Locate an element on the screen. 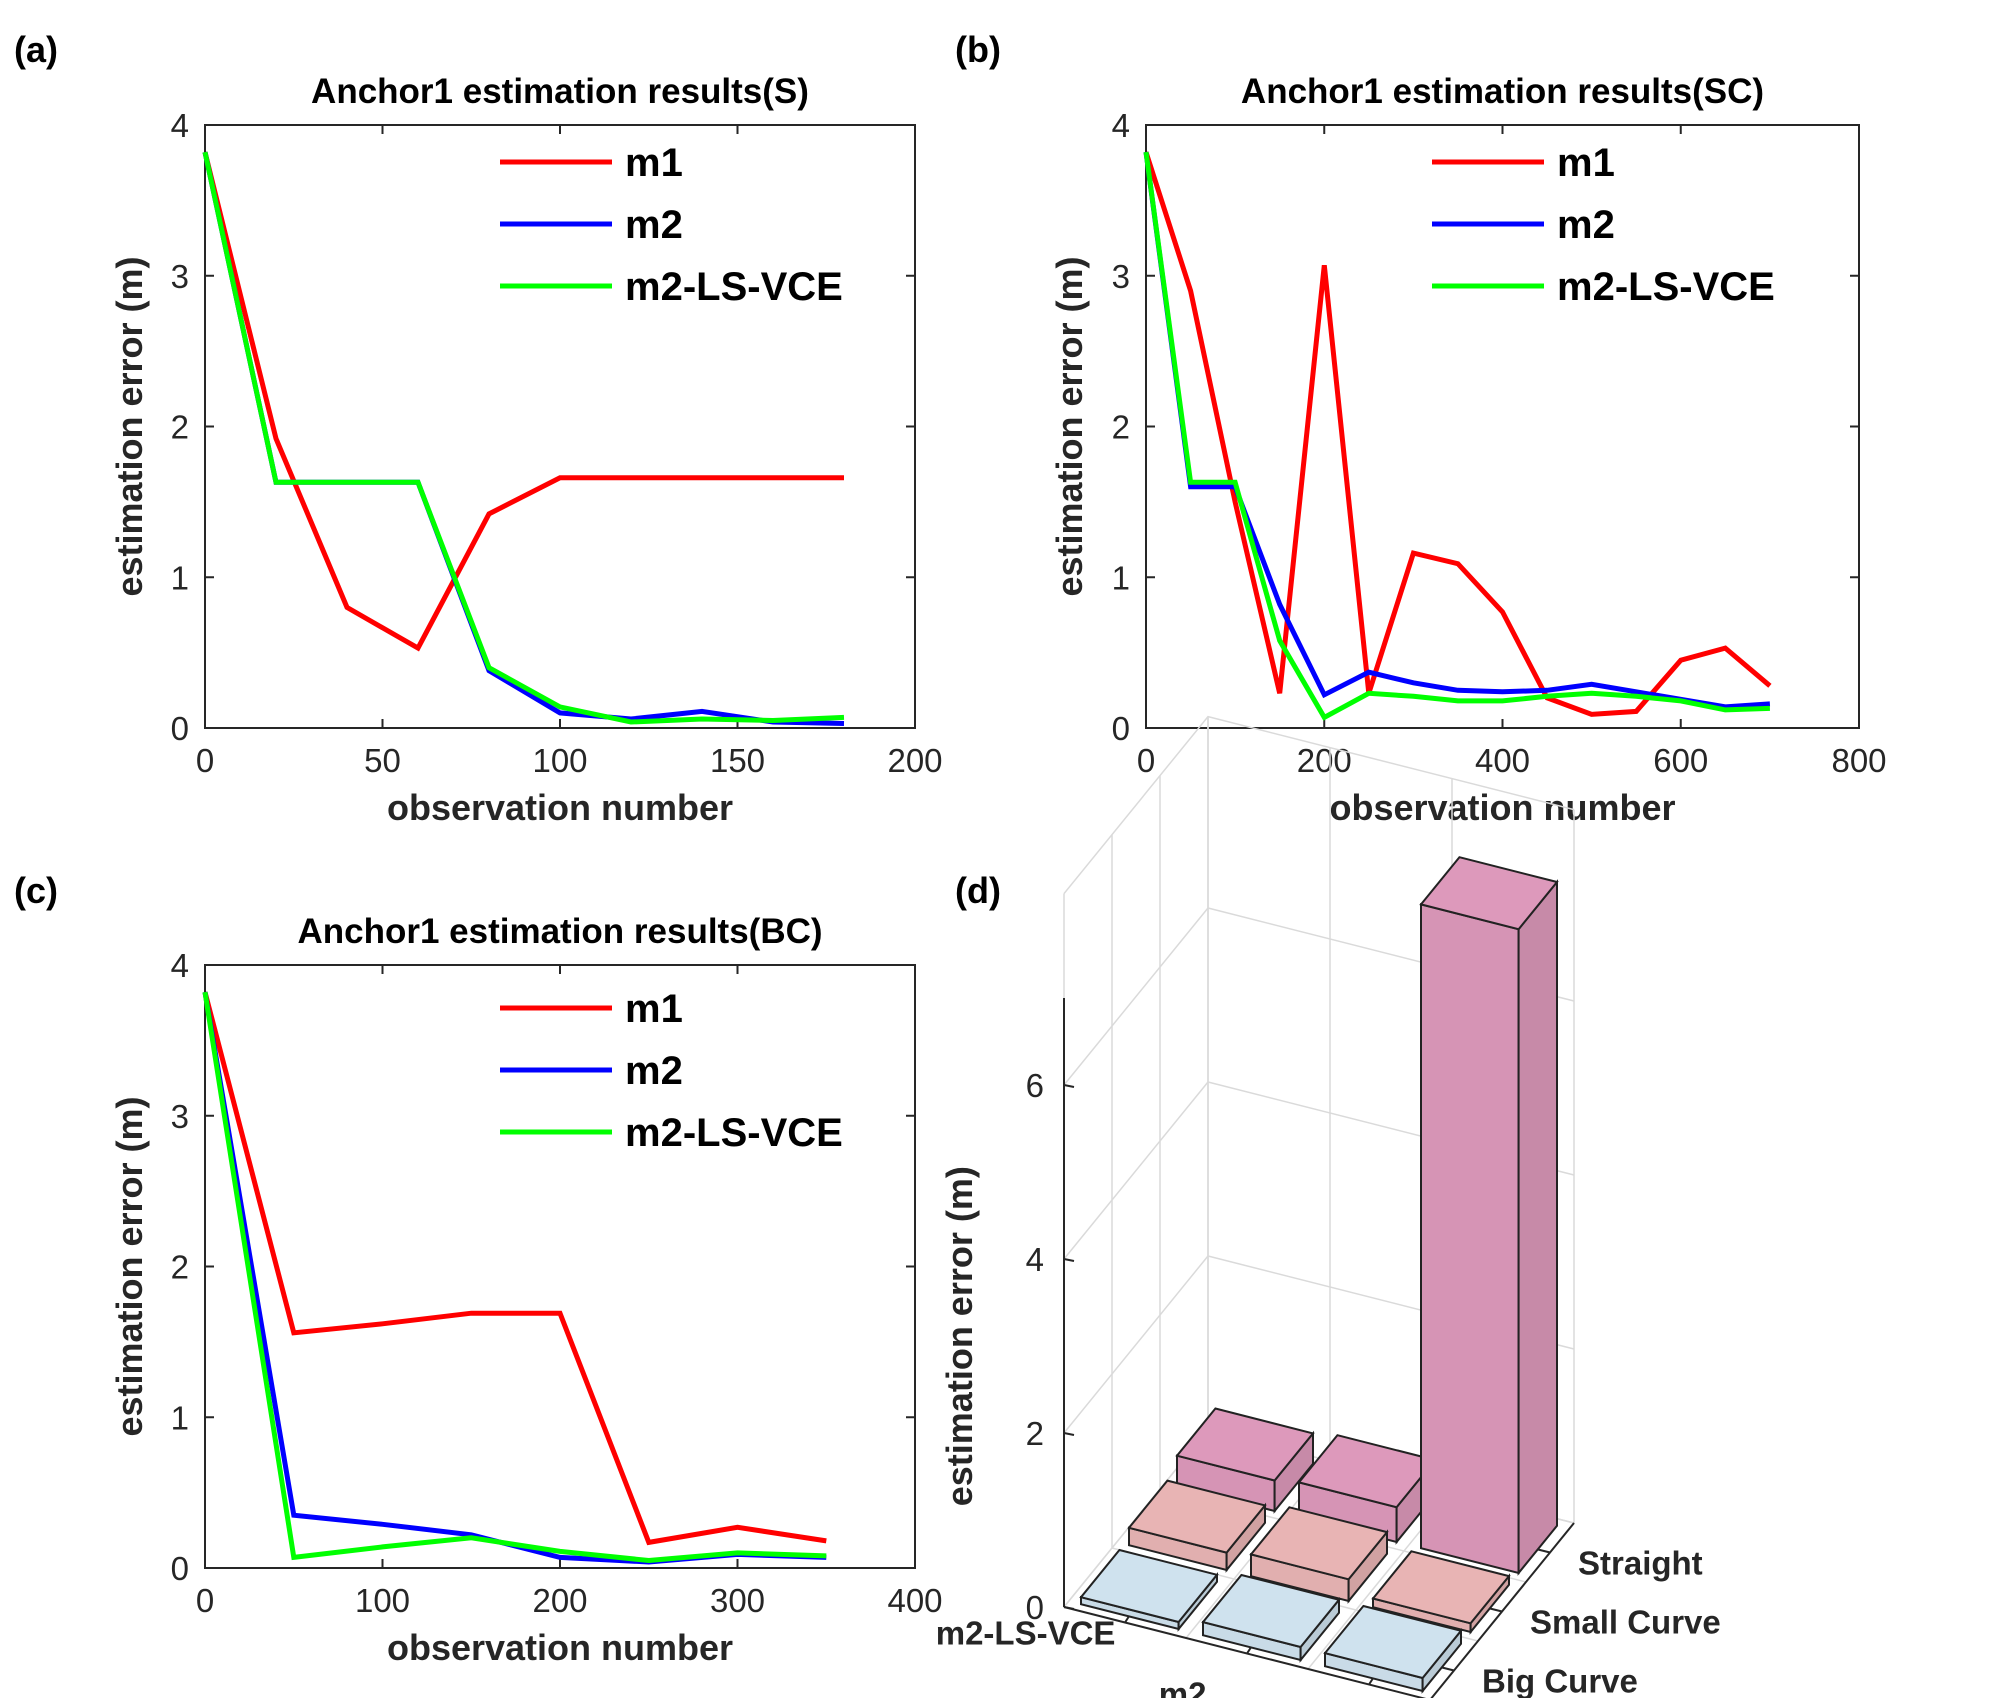  grid-line is located at coordinates (1319, 805).